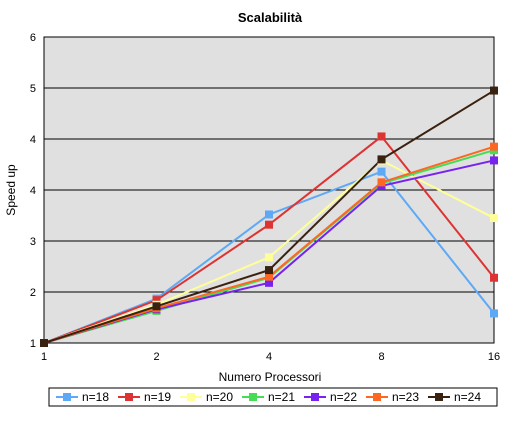  I want to click on y-tick-label: 5, so click(33, 89).